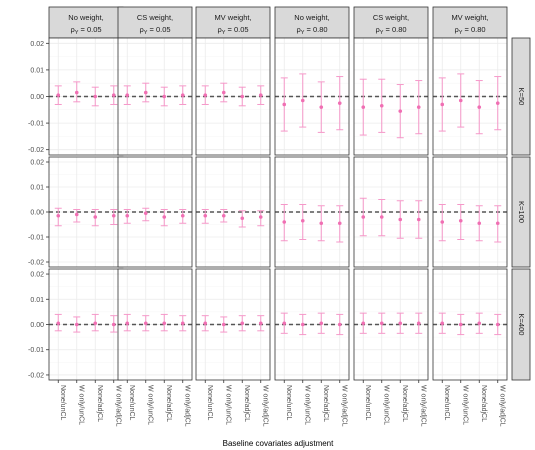  Describe the element at coordinates (470, 212) in the screenshot. I see `panel-r2-c6-border` at that location.